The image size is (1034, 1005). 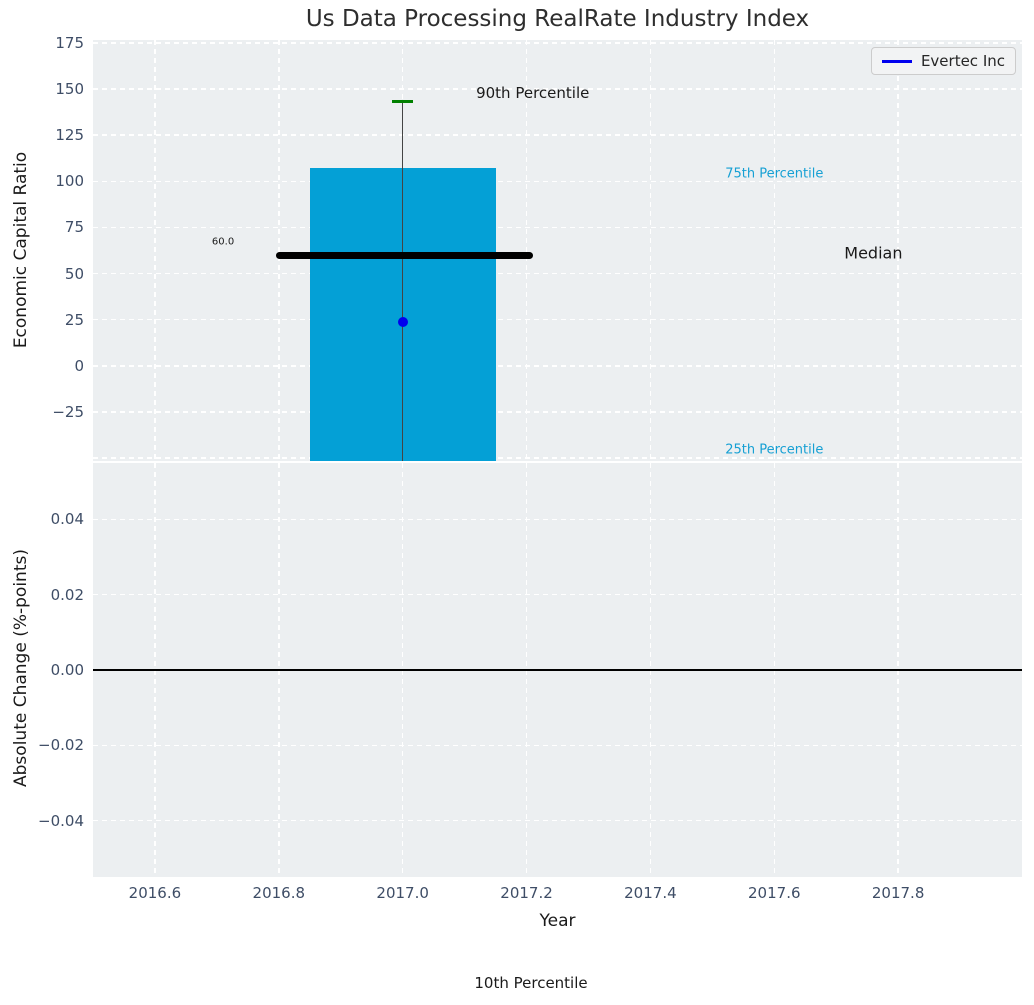 I want to click on zero-line, so click(x=557, y=670).